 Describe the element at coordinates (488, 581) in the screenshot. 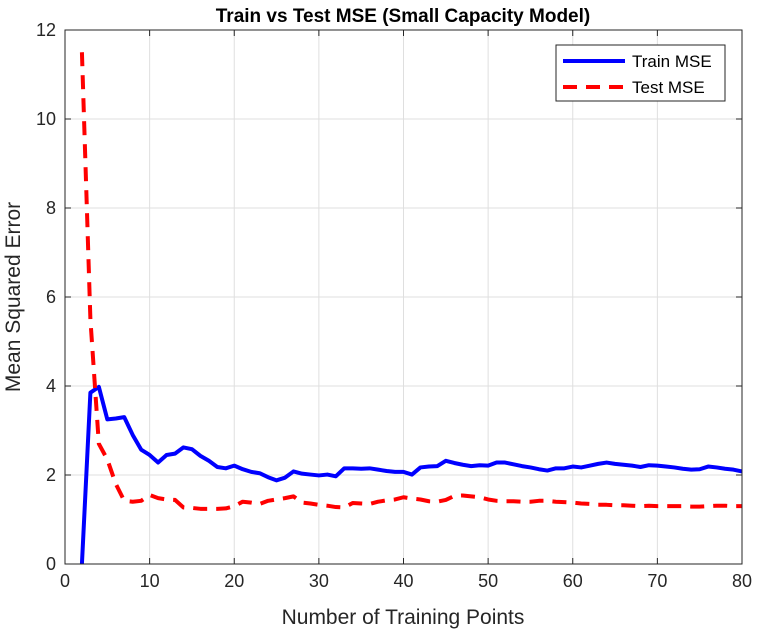

I see `x-tick-label: 50` at that location.